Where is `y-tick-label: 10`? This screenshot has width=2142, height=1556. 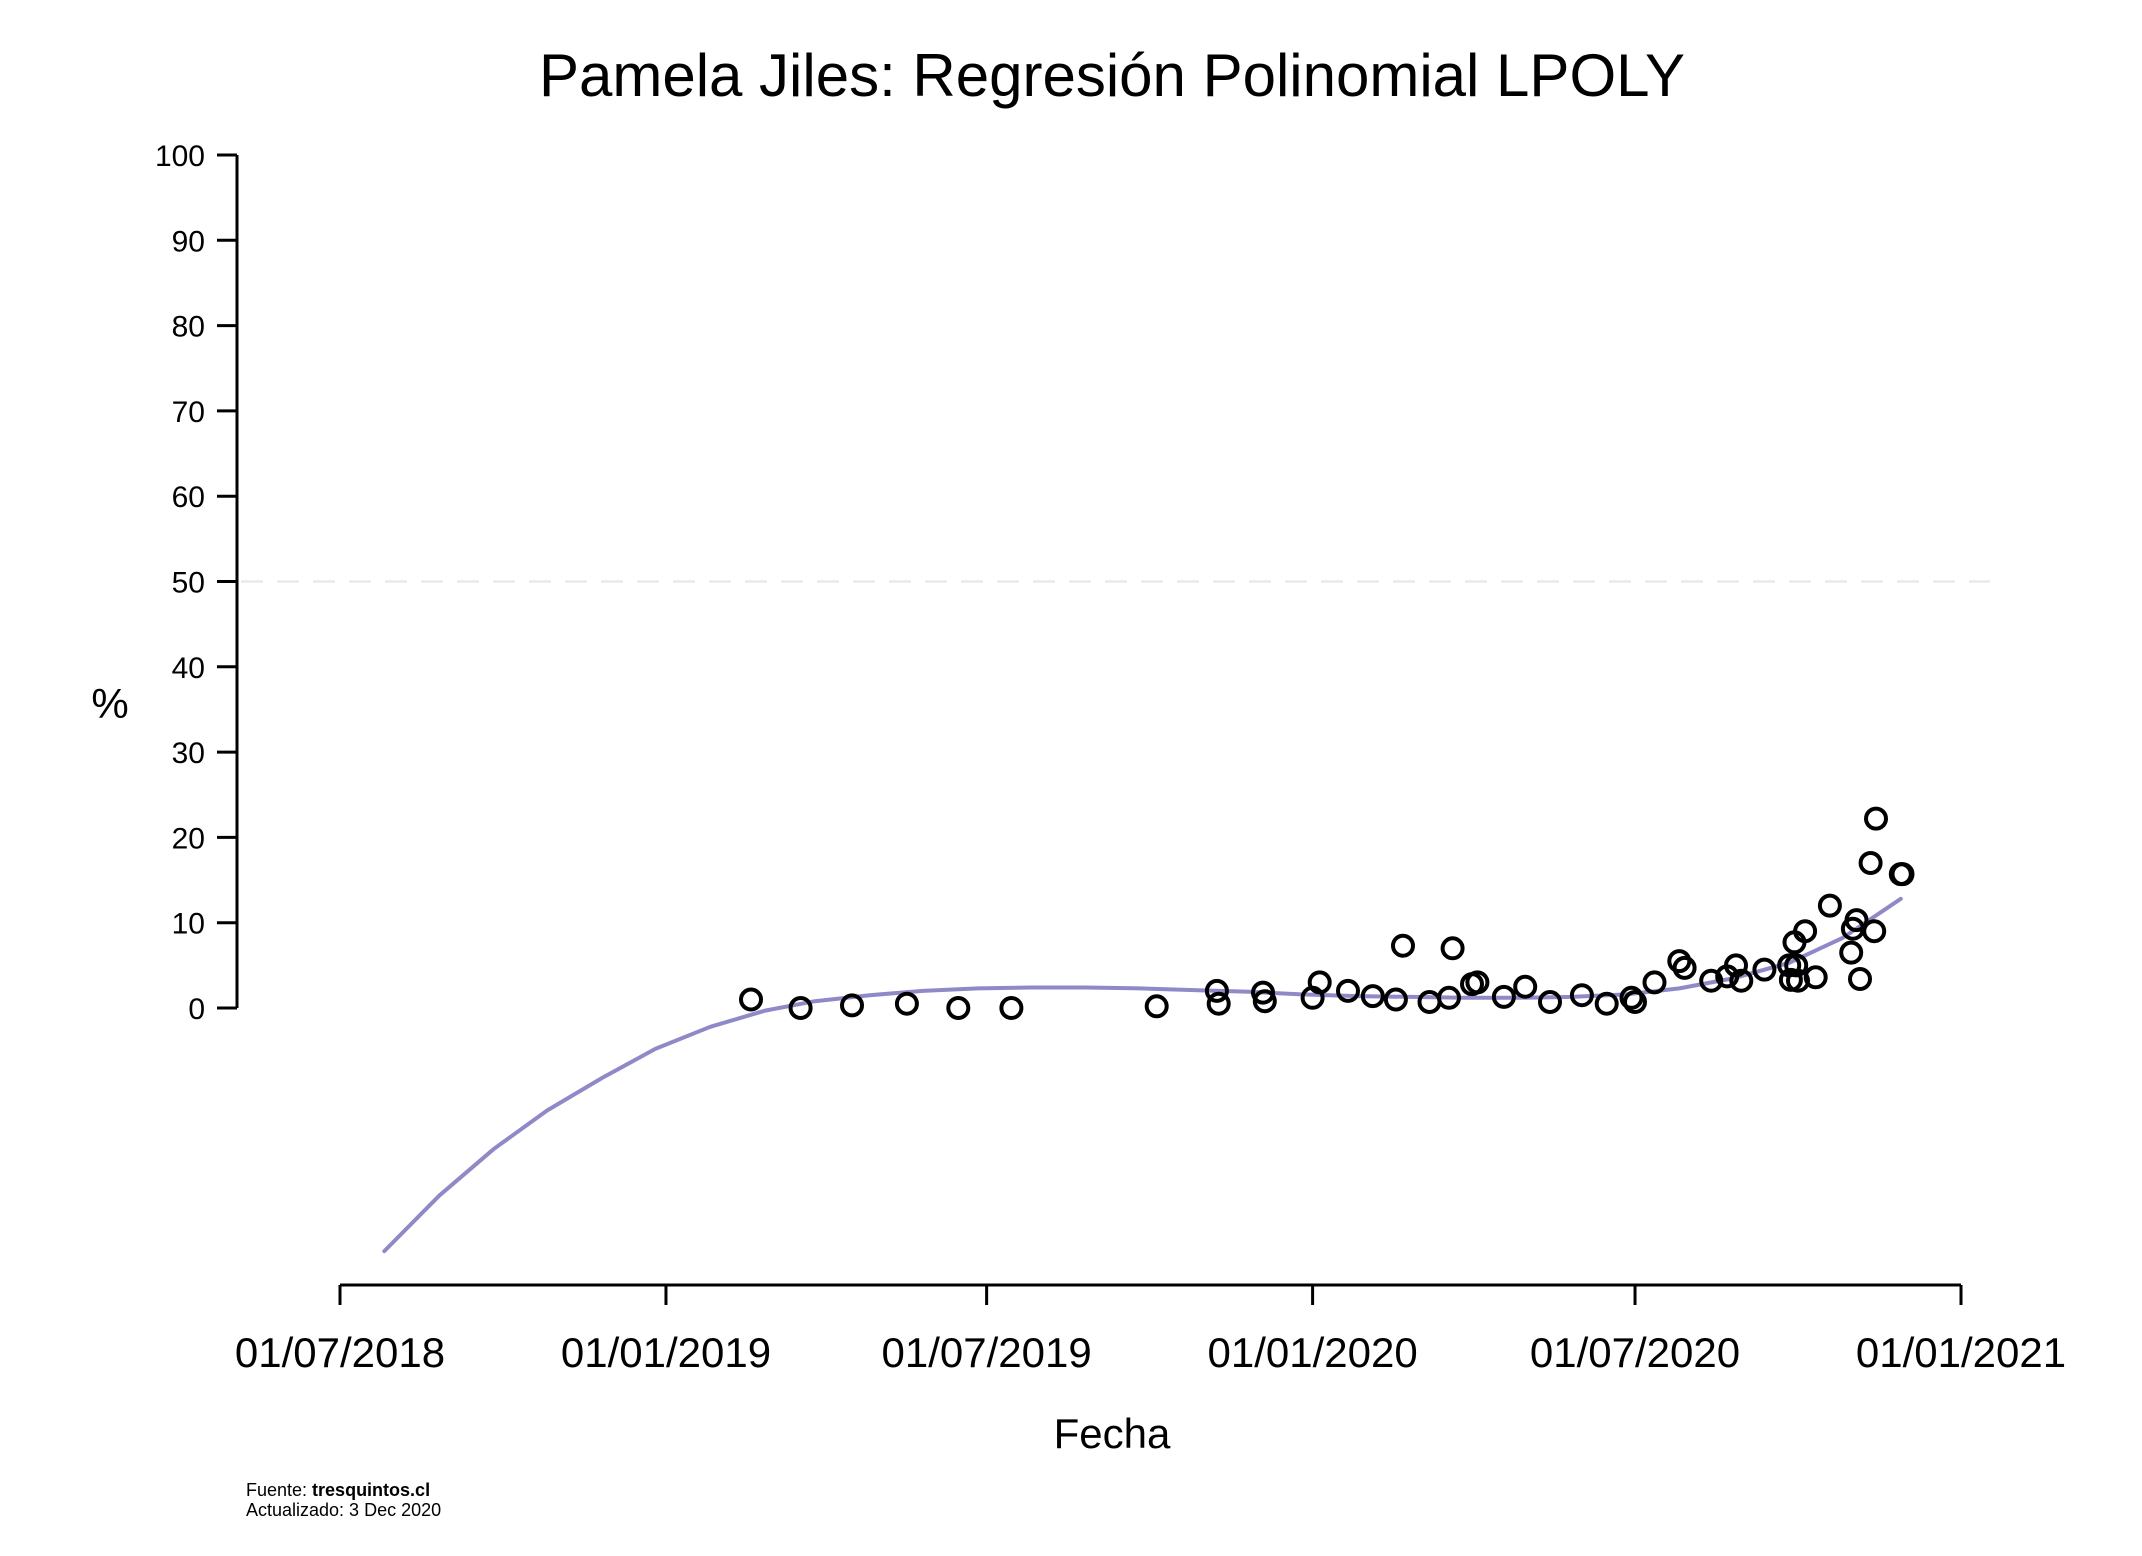 y-tick-label: 10 is located at coordinates (188, 924).